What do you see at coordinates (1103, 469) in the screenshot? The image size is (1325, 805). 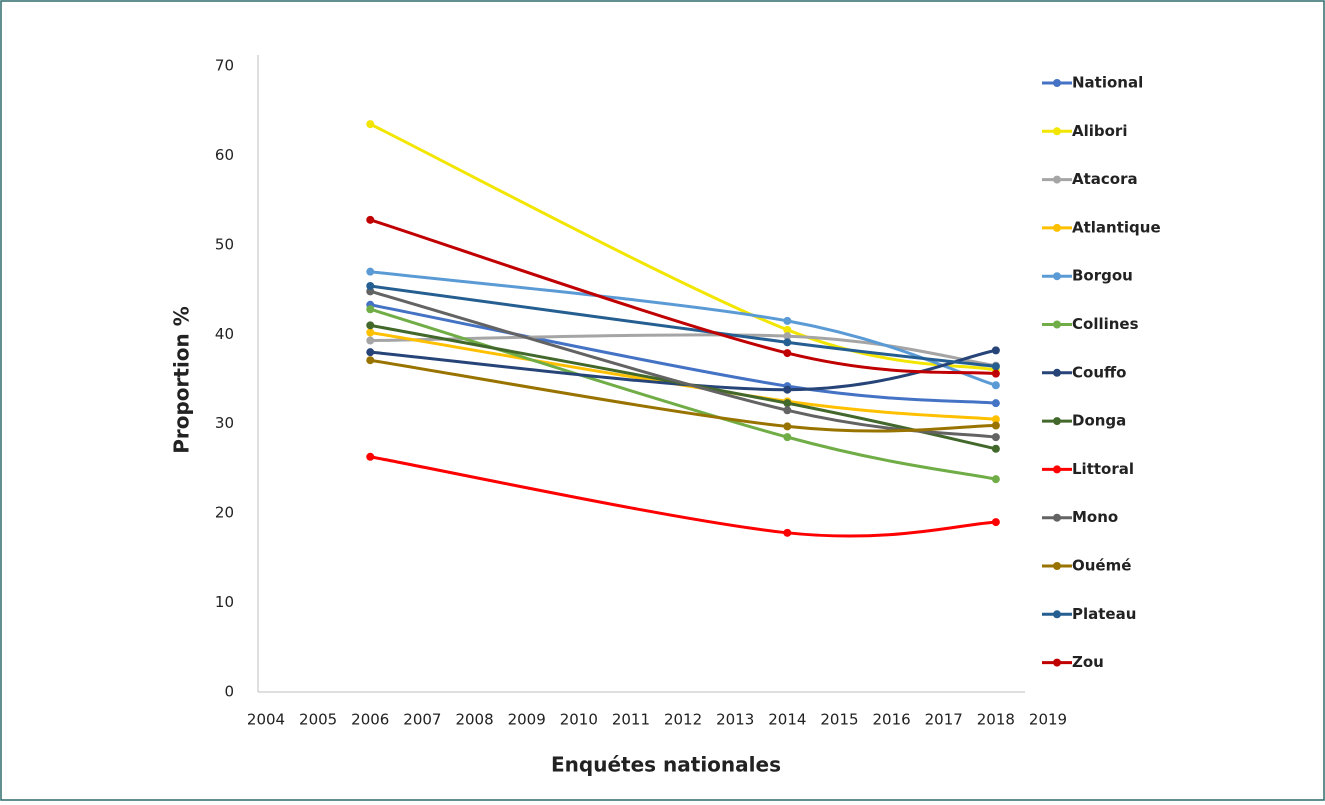 I see `legend-label: Littoral` at bounding box center [1103, 469].